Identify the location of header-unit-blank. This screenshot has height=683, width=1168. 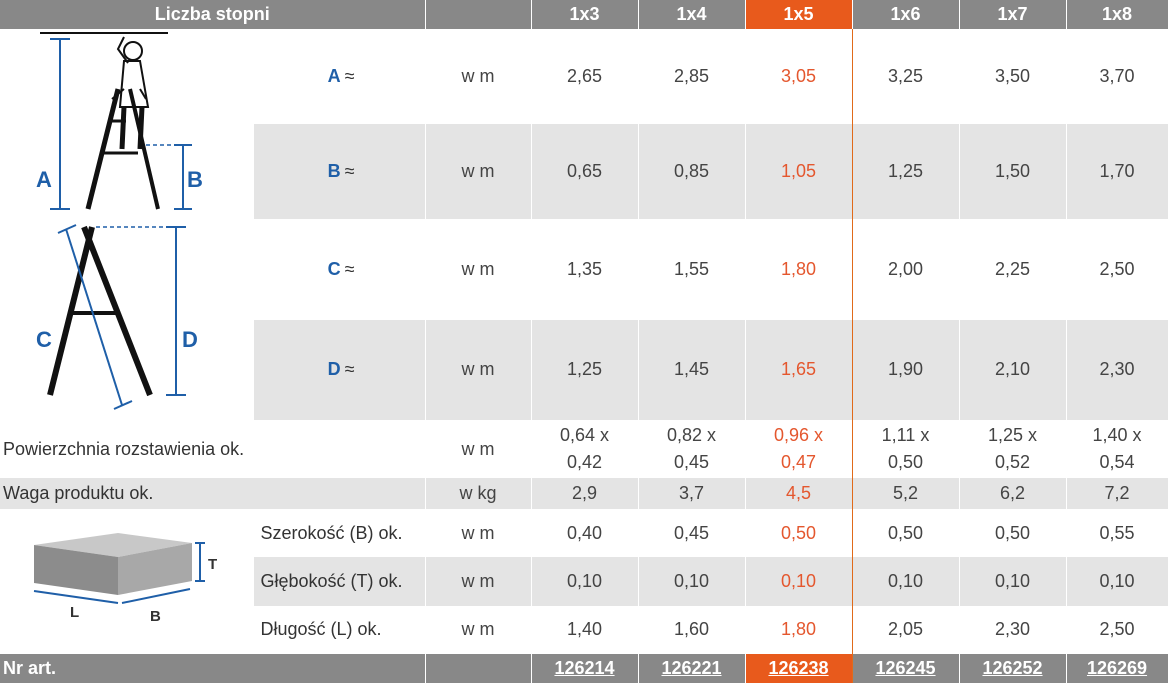
(478, 14).